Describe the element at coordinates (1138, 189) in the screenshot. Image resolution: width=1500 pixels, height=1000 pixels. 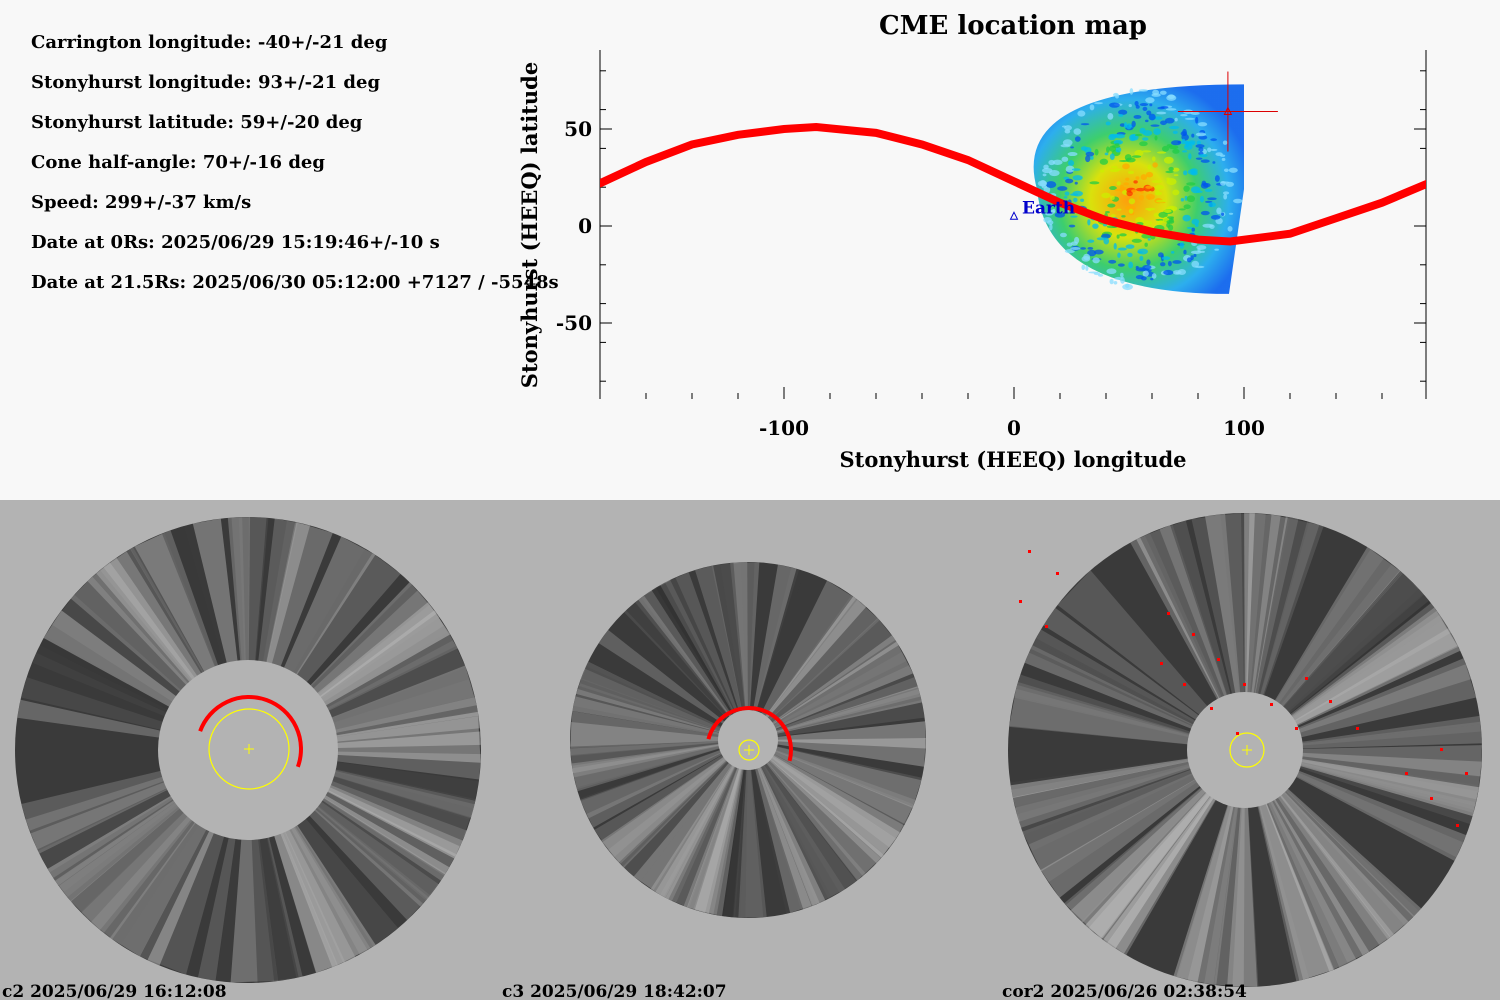
I see `cme-heatmap` at that location.